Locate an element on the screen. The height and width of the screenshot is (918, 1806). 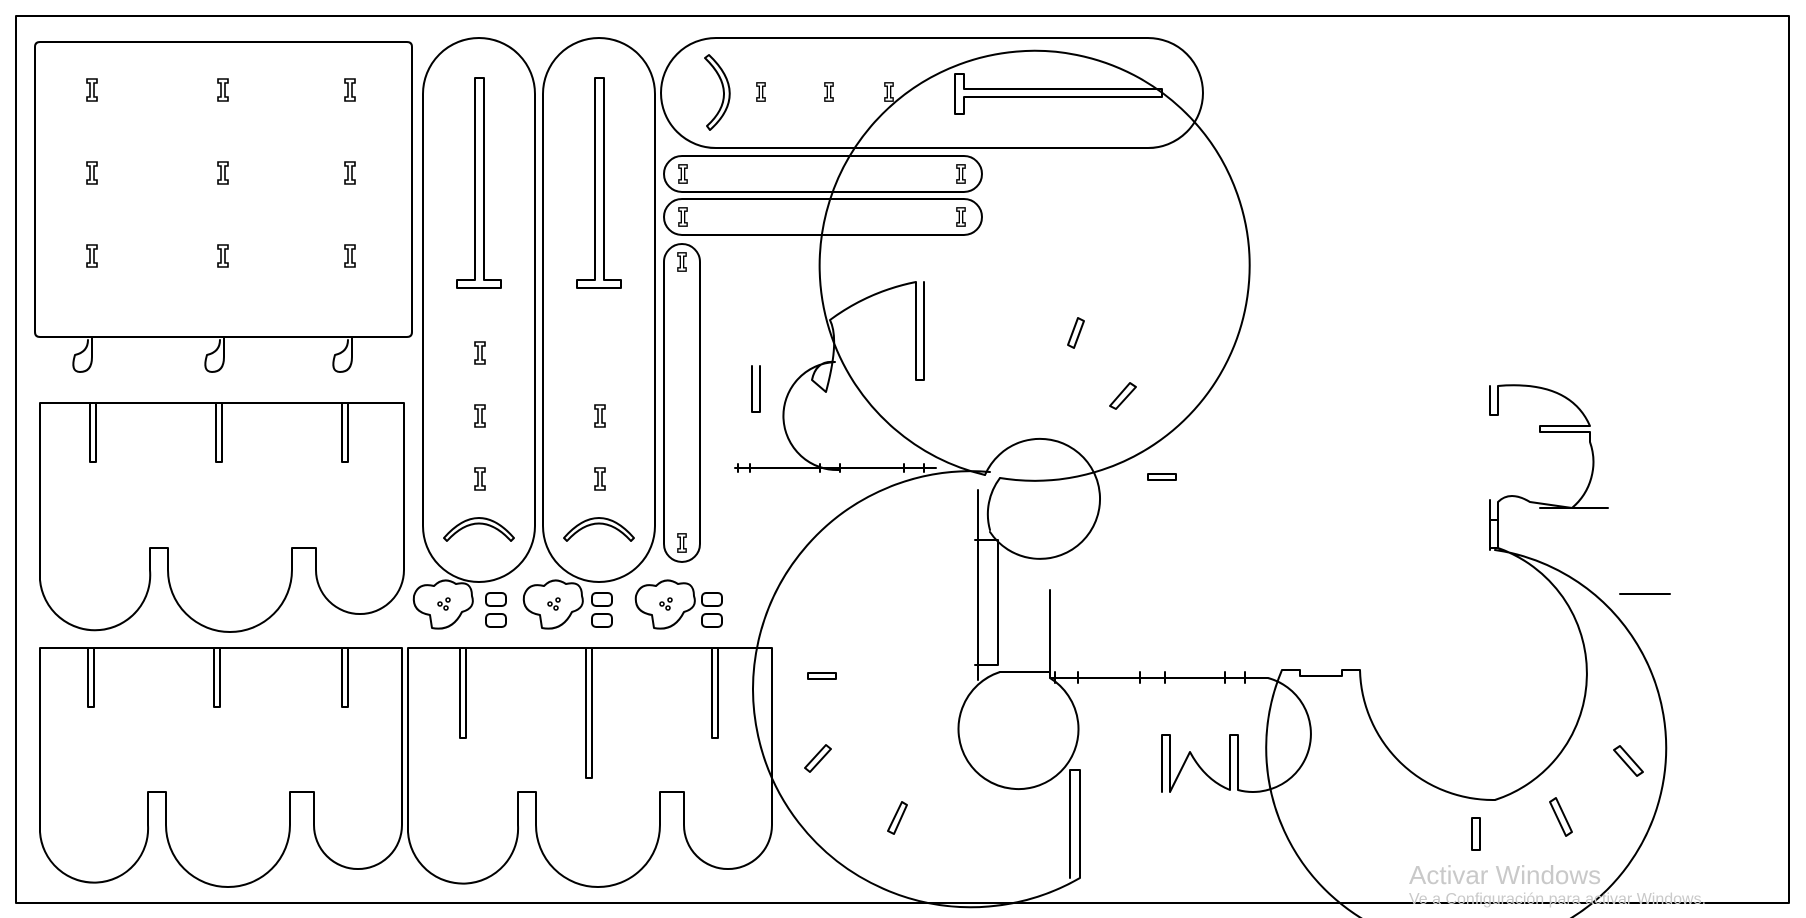
ring-slots is located at coordinates (990, 576).